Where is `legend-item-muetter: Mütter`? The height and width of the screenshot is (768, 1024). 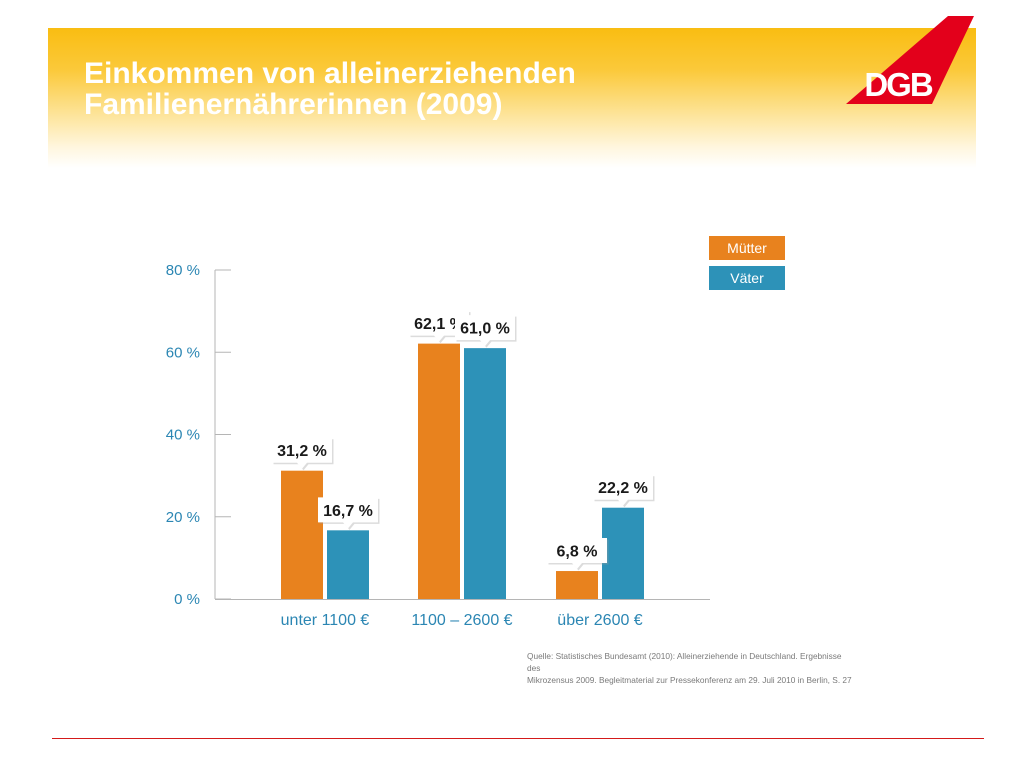
legend-item-muetter: Mütter is located at coordinates (747, 248).